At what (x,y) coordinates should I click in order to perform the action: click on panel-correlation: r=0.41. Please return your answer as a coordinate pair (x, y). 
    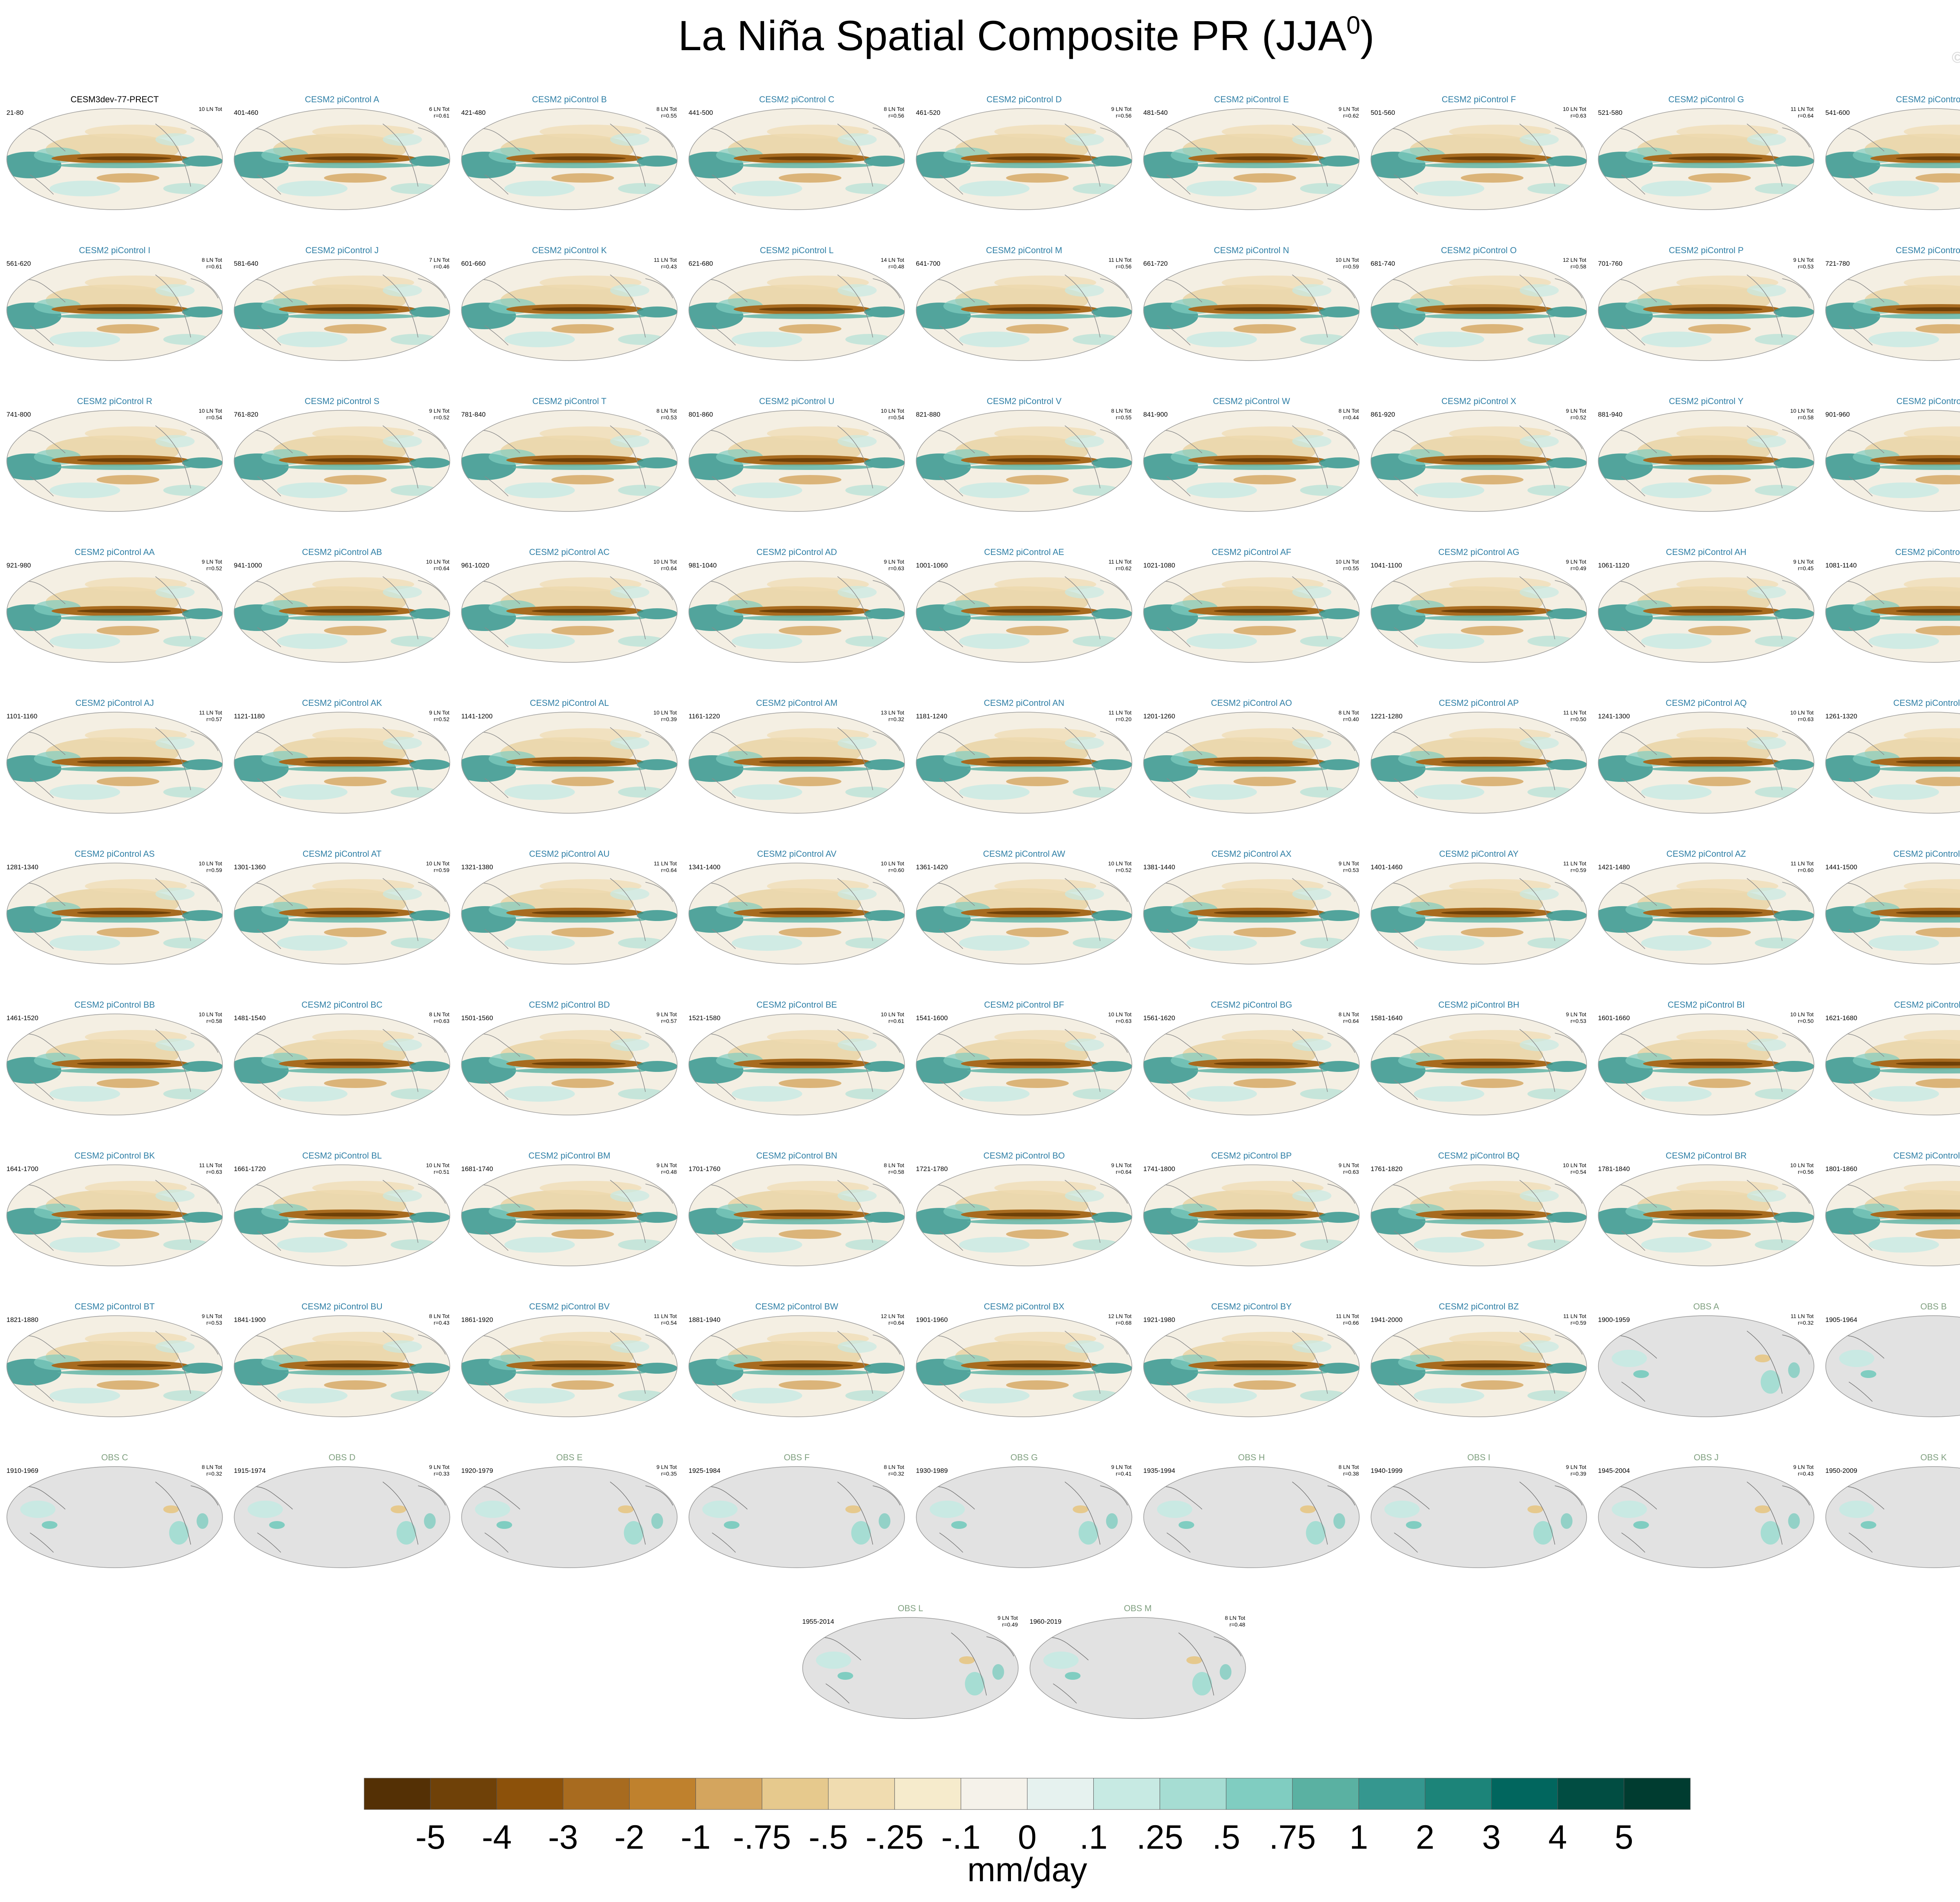
    Looking at the image, I should click on (1123, 1474).